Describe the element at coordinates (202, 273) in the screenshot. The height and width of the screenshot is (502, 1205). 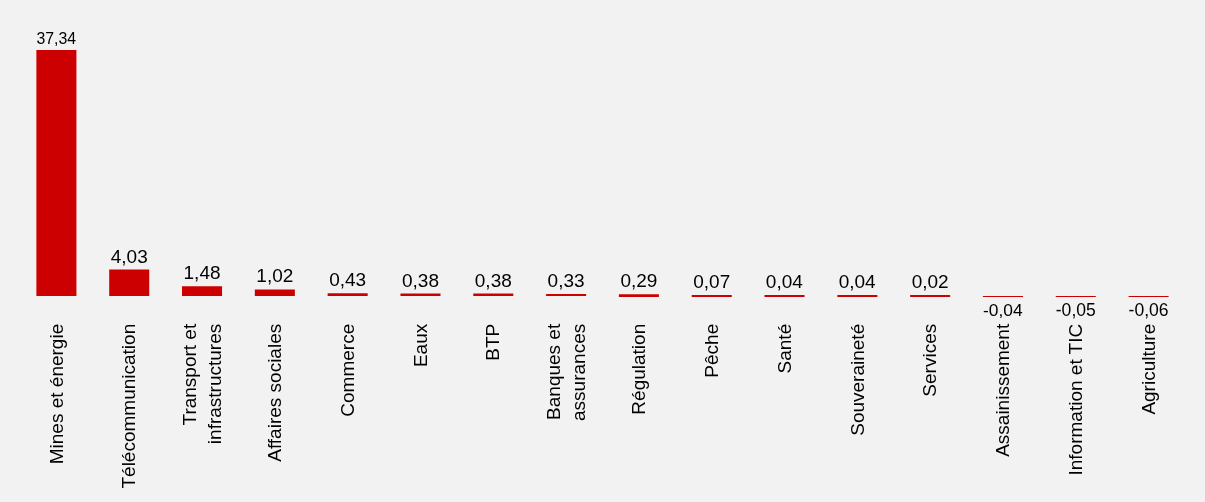
I see `data-label: 1,48` at that location.